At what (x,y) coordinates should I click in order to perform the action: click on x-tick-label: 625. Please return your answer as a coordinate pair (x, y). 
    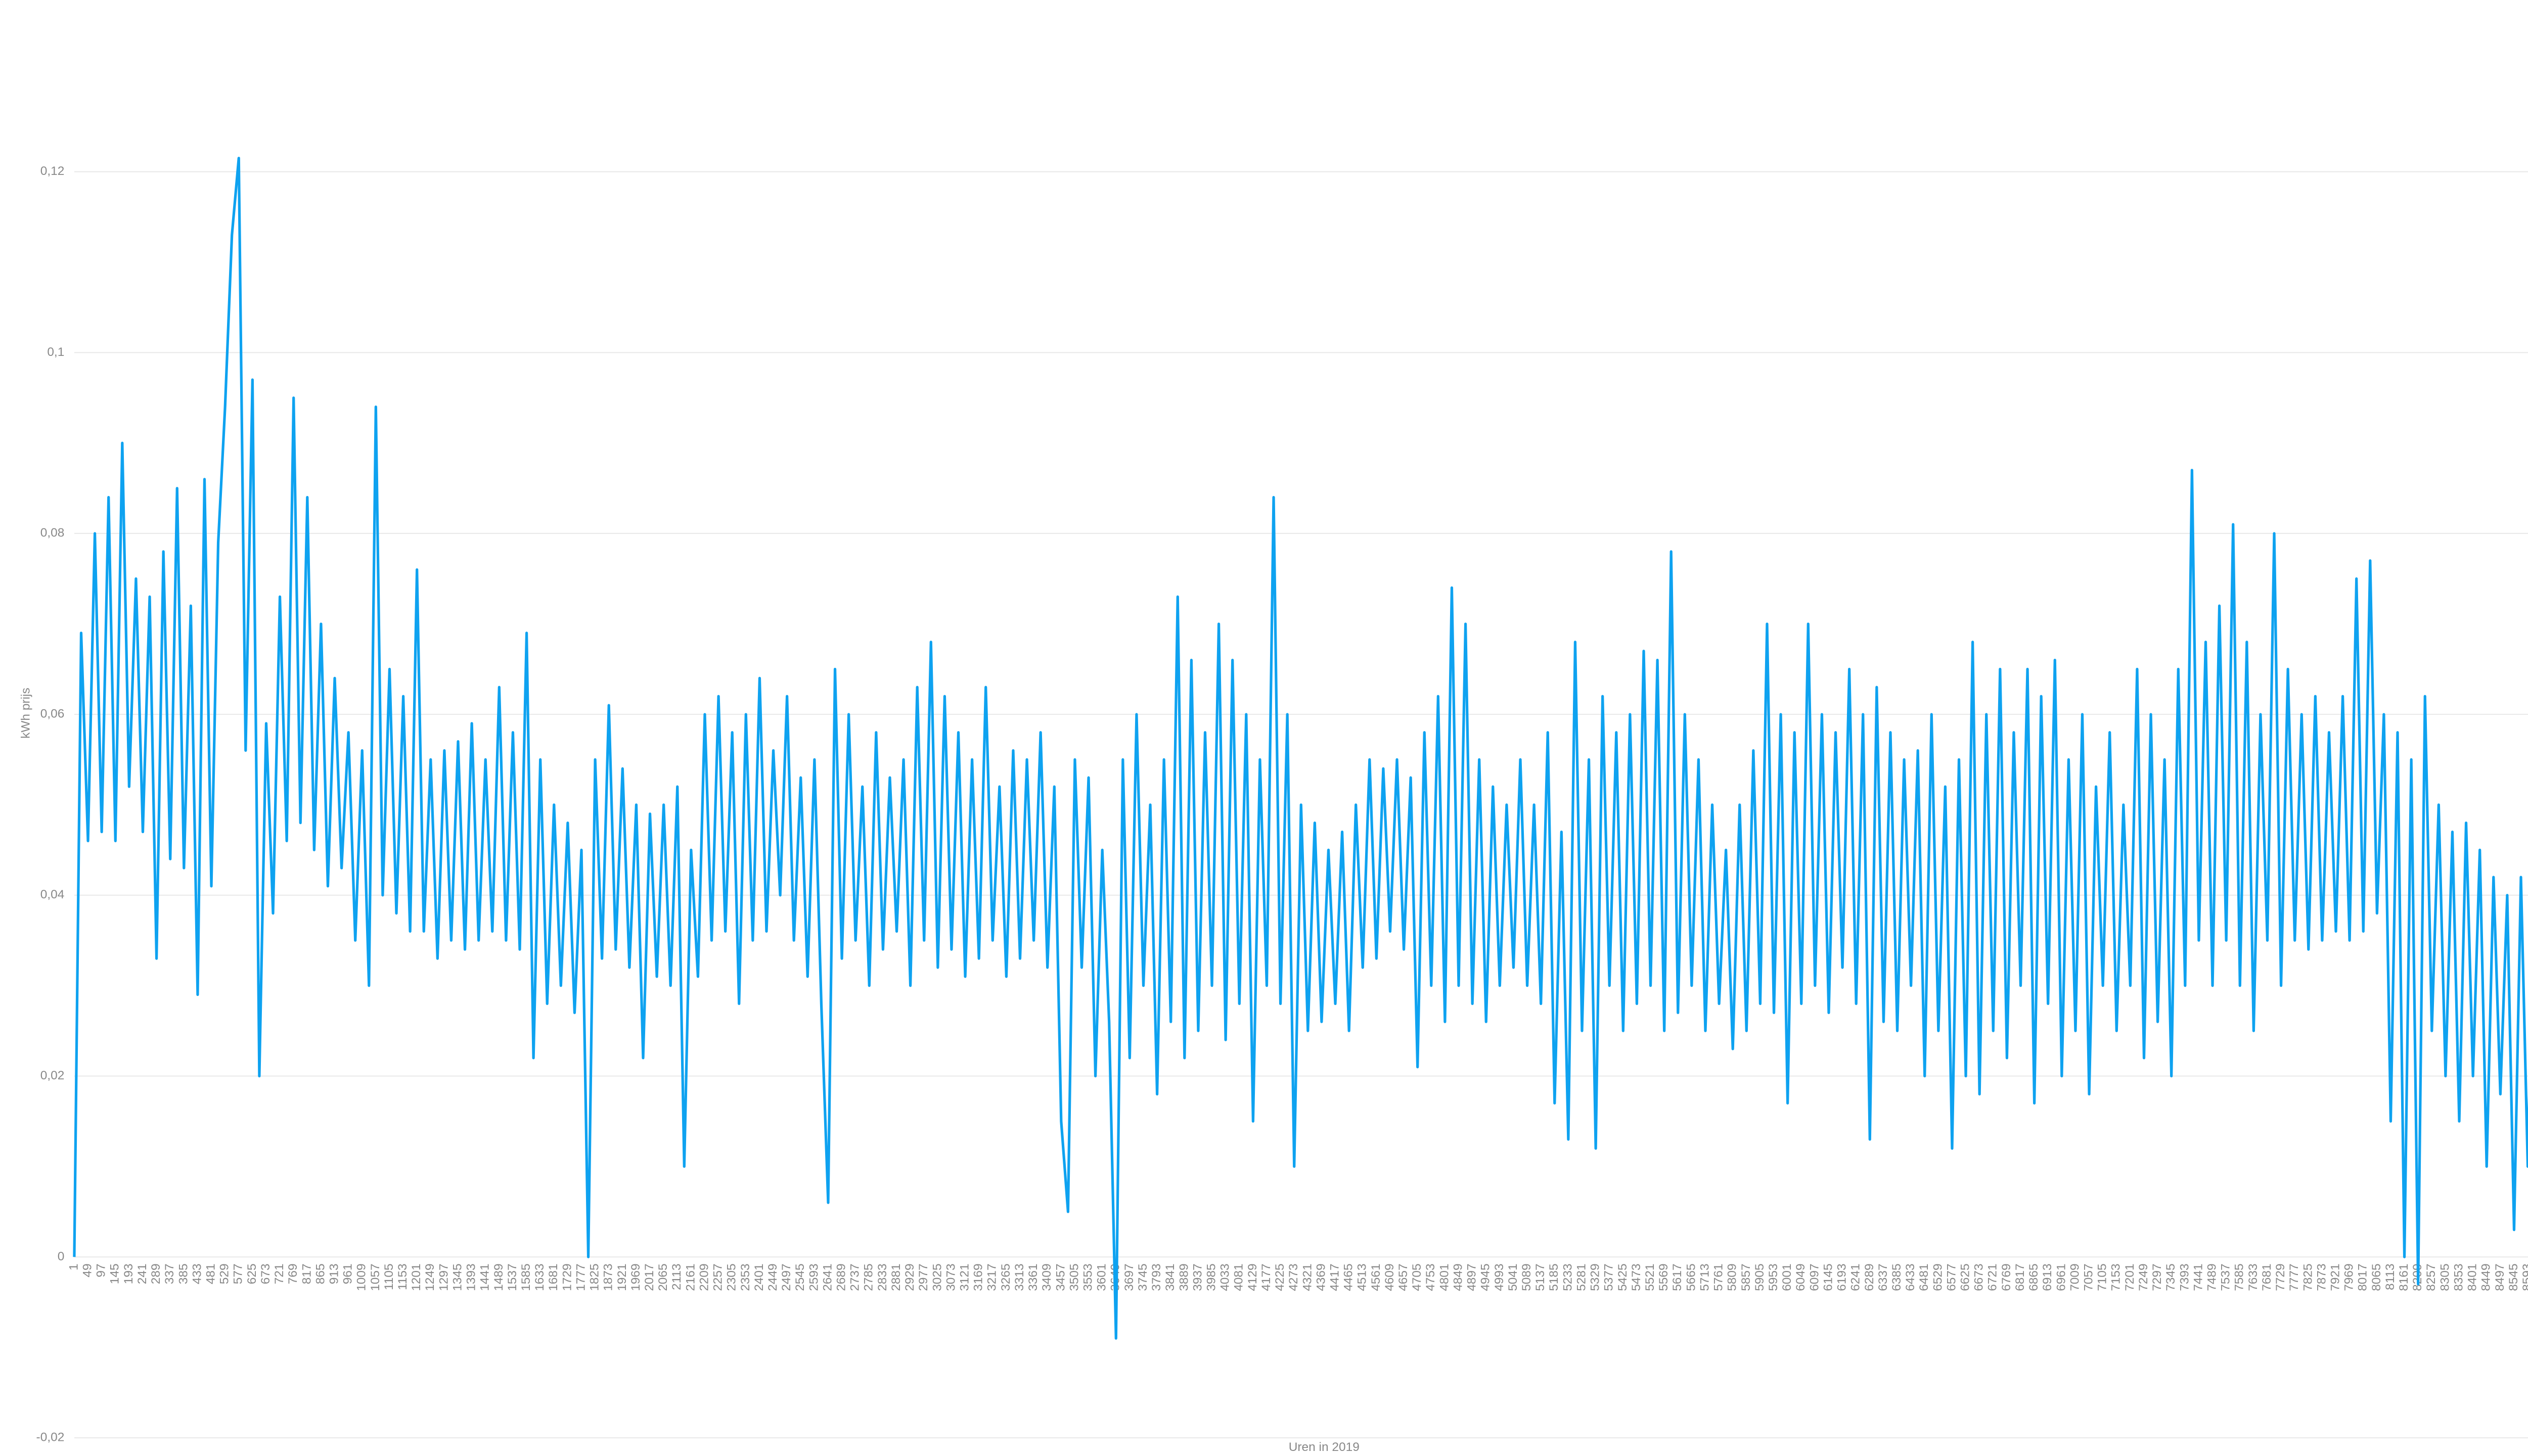
    Looking at the image, I should click on (252, 1273).